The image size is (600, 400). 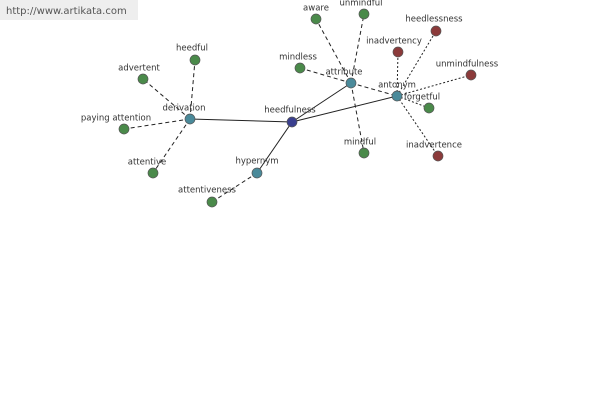 I want to click on node-label: heedfulness, so click(x=290, y=111).